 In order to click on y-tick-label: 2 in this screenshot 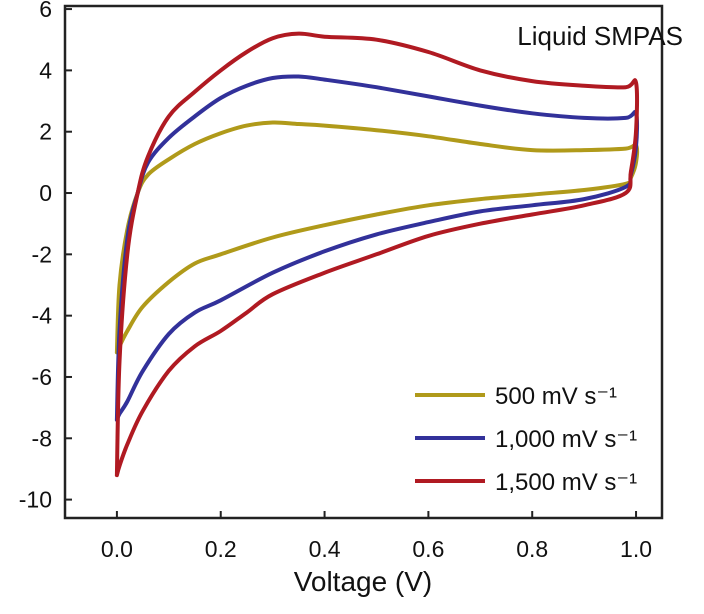, I will do `click(45, 132)`.